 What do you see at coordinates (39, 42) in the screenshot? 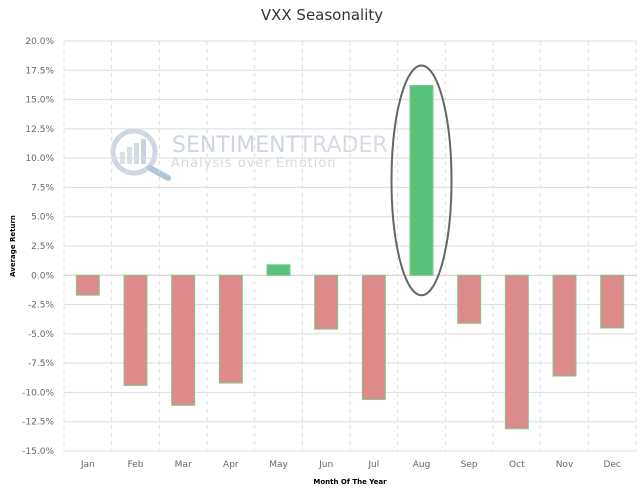
I see `y-tick-label: 20.0%` at bounding box center [39, 42].